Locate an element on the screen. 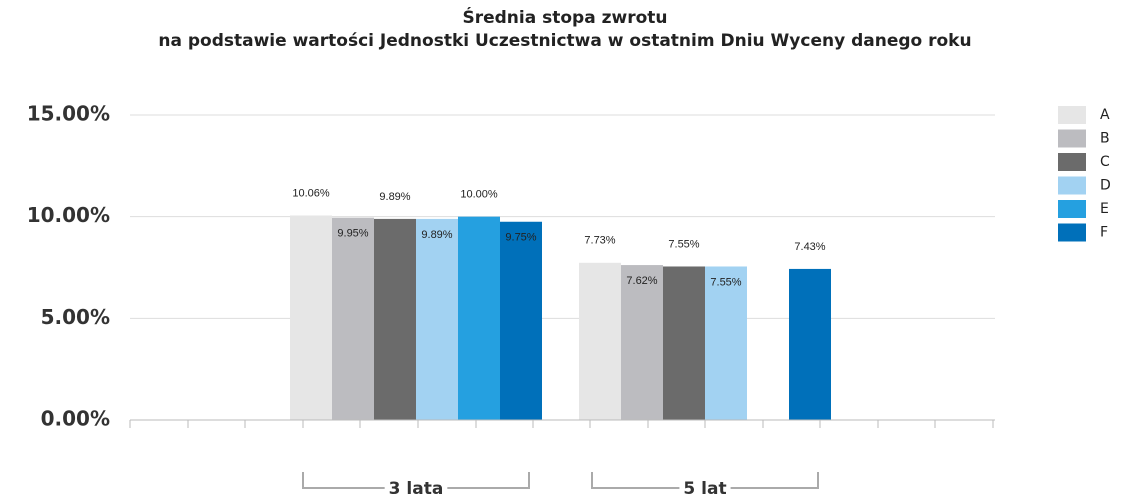 This screenshot has height=498, width=1132. x-tick-label: 5 lat is located at coordinates (704, 488).